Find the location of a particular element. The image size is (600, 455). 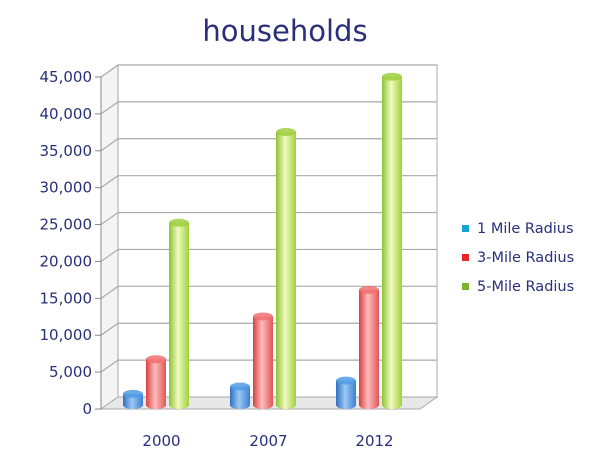

y-tick-label: 30,000 is located at coordinates (66, 188).